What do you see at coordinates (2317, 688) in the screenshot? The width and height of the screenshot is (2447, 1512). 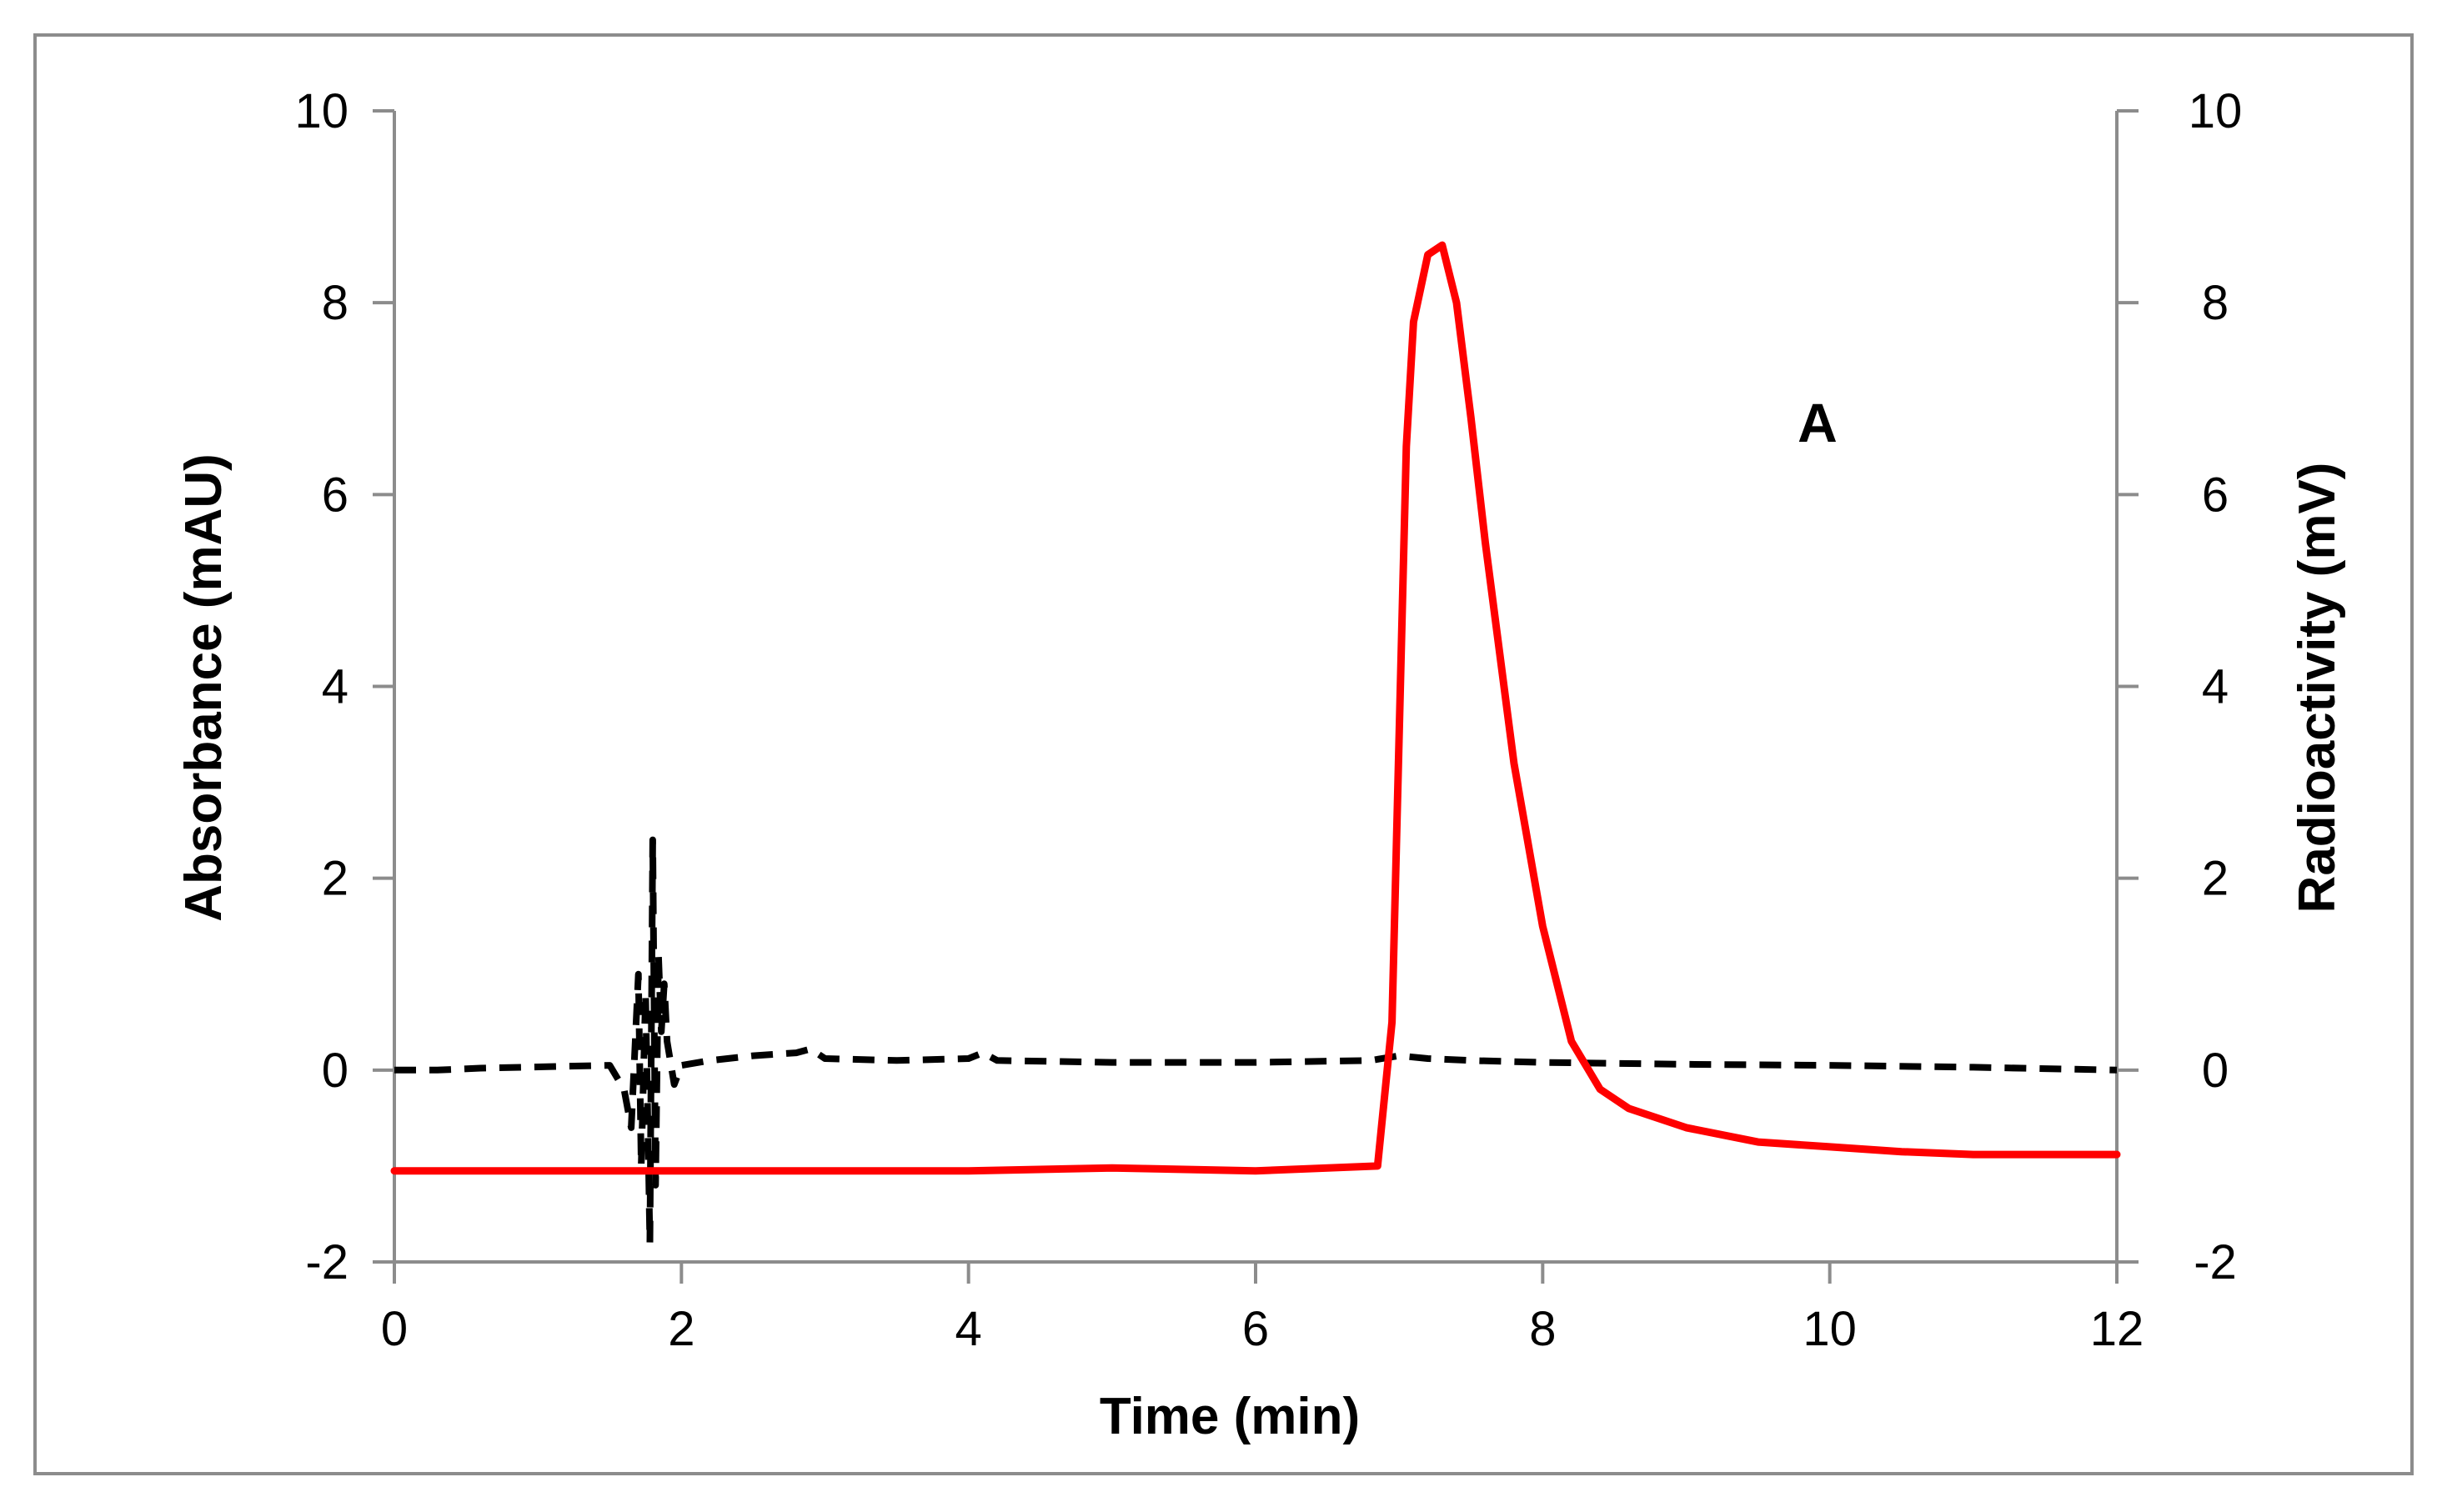 I see `y-axis-title-right: Radioactivity (mV)` at bounding box center [2317, 688].